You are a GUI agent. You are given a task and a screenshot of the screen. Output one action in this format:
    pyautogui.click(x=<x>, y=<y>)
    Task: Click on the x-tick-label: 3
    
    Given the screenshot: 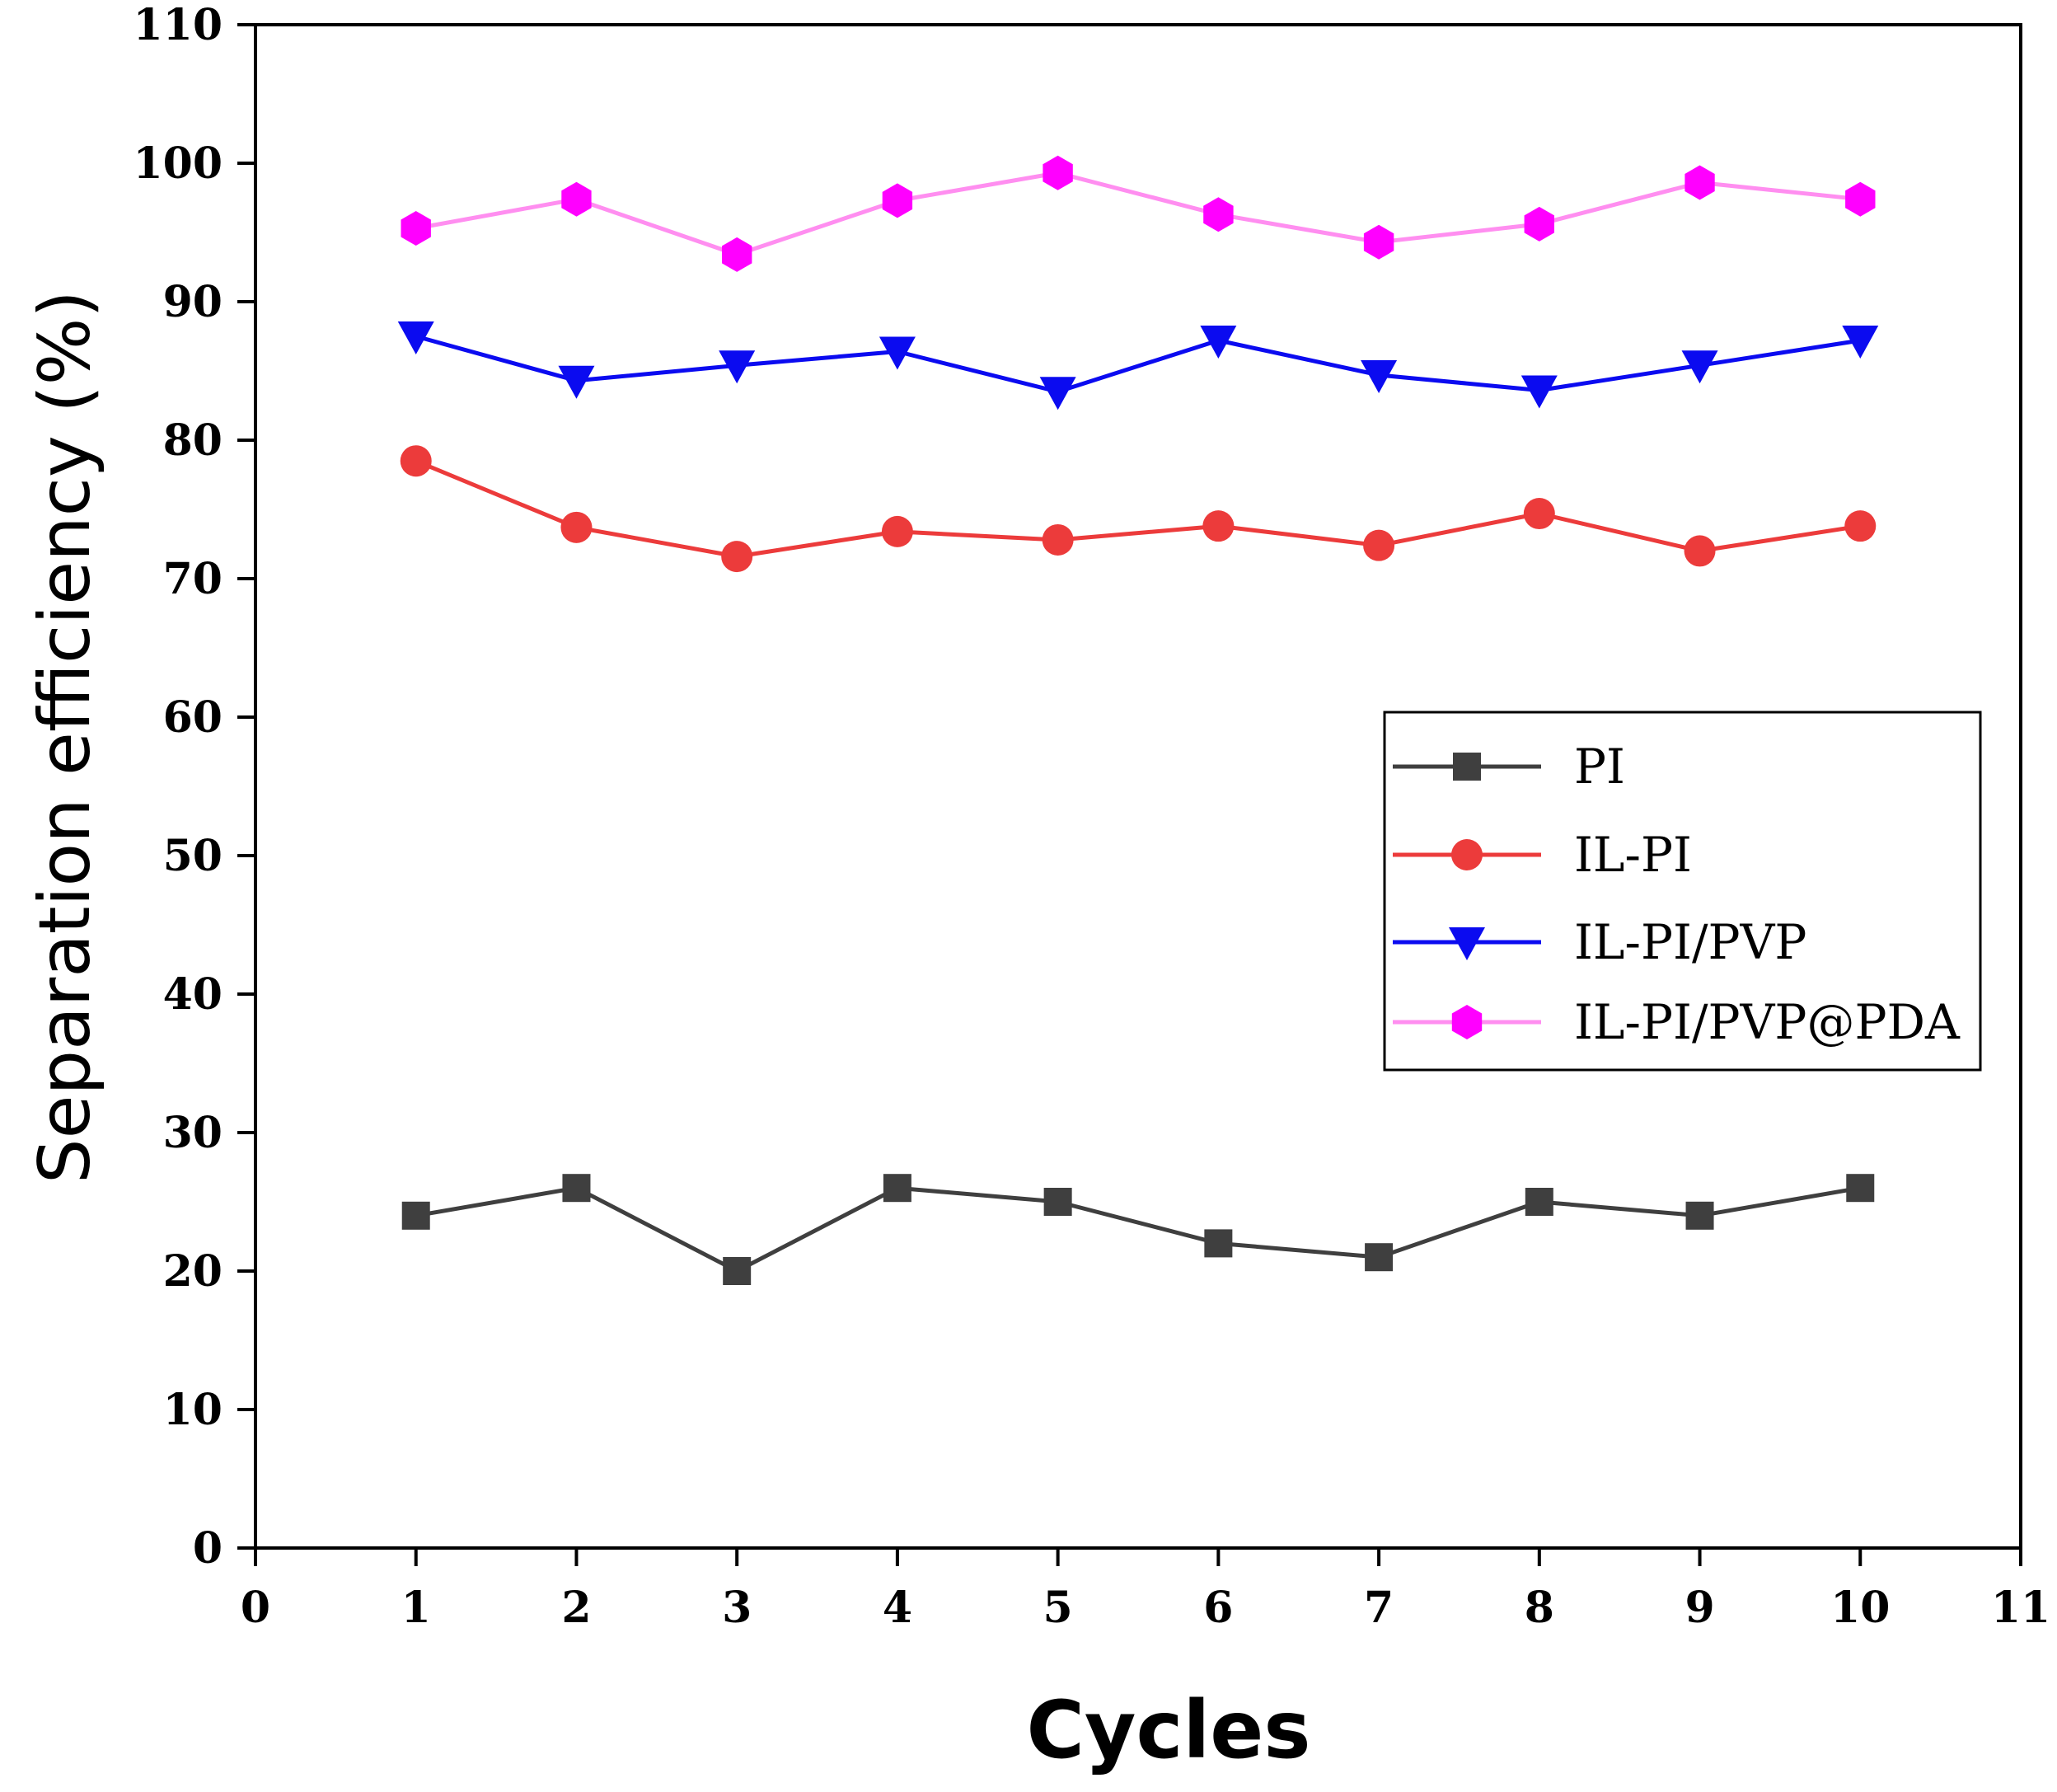 What is the action you would take?
    pyautogui.click(x=737, y=1608)
    